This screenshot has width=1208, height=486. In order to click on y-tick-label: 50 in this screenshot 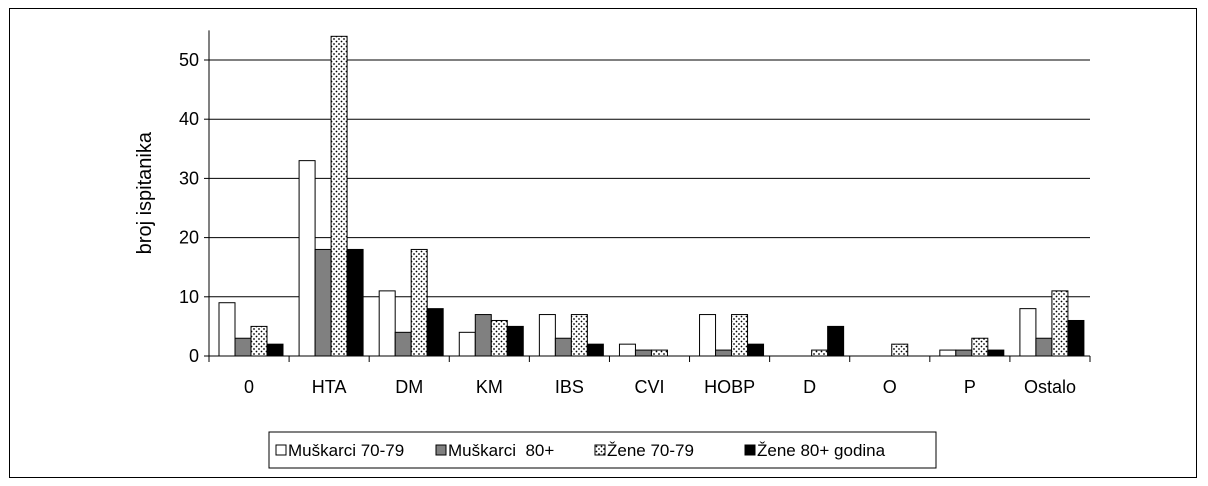, I will do `click(189, 60)`.